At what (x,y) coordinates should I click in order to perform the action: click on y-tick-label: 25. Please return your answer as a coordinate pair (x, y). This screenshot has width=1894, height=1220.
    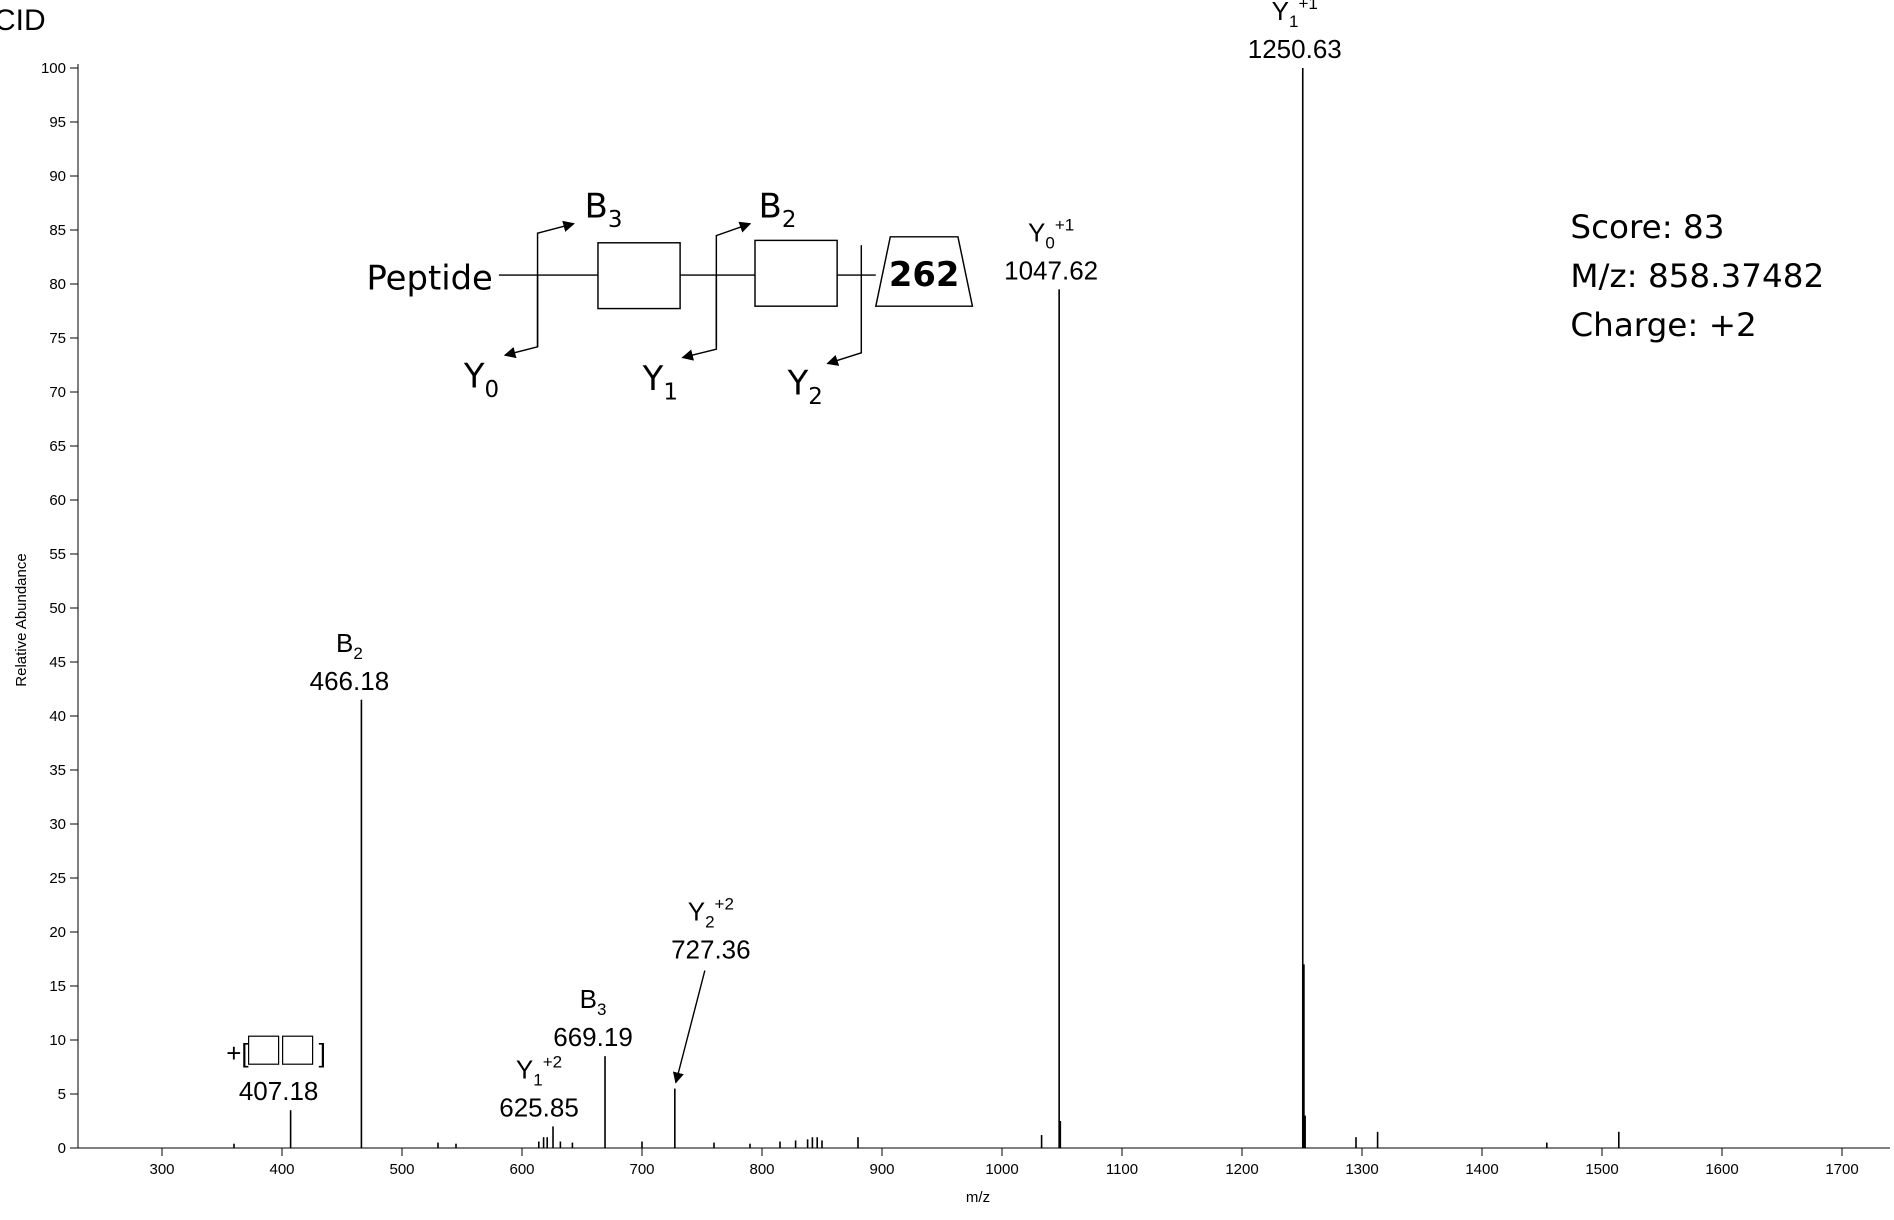
    Looking at the image, I should click on (57, 878).